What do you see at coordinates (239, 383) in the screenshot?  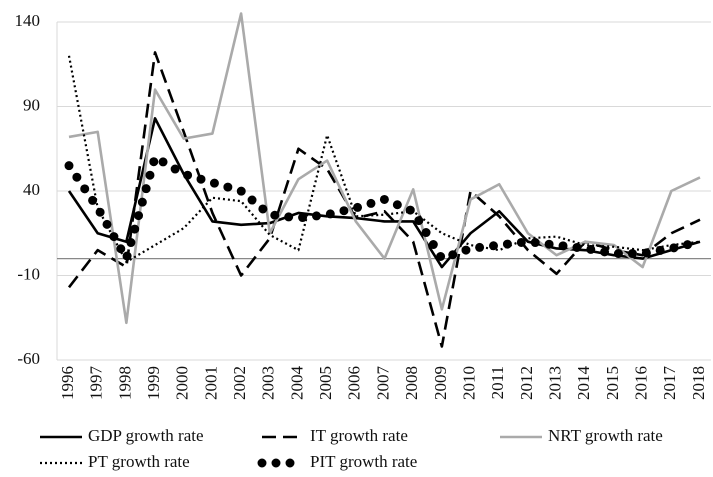 I see `x-tick-label: 2002` at bounding box center [239, 383].